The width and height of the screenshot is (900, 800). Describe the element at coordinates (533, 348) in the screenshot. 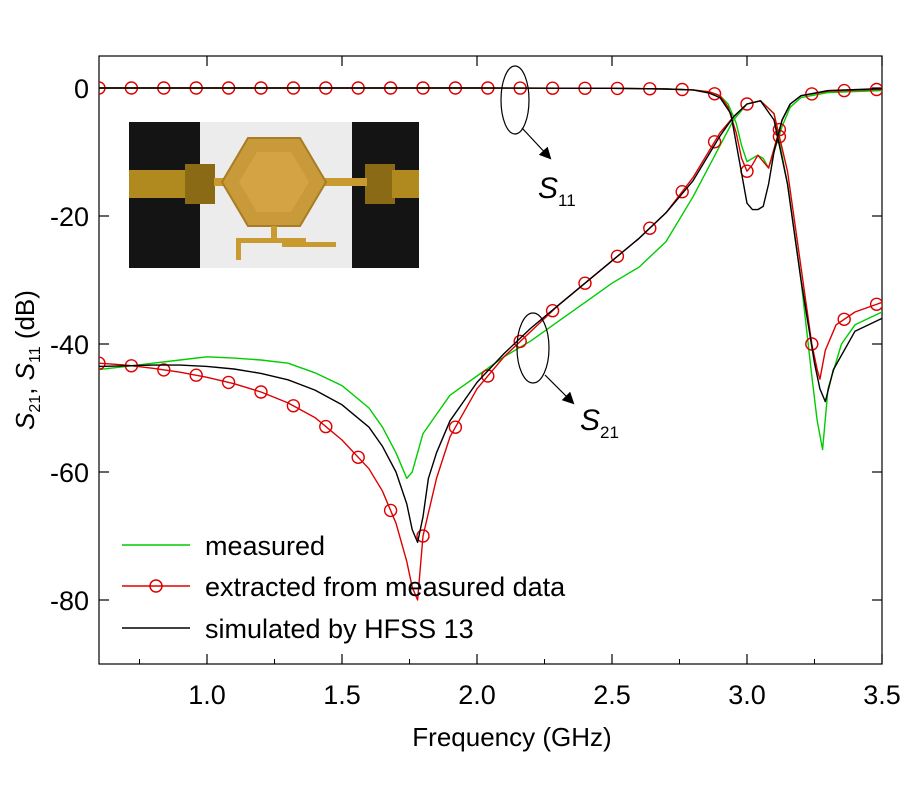

I see `s21-ellipse` at that location.